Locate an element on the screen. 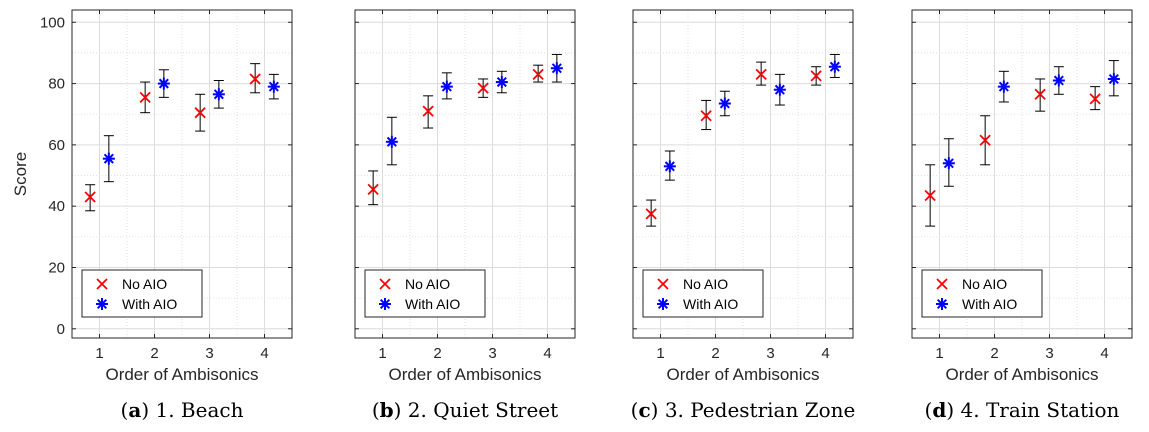  axes-box is located at coordinates (182, 174).